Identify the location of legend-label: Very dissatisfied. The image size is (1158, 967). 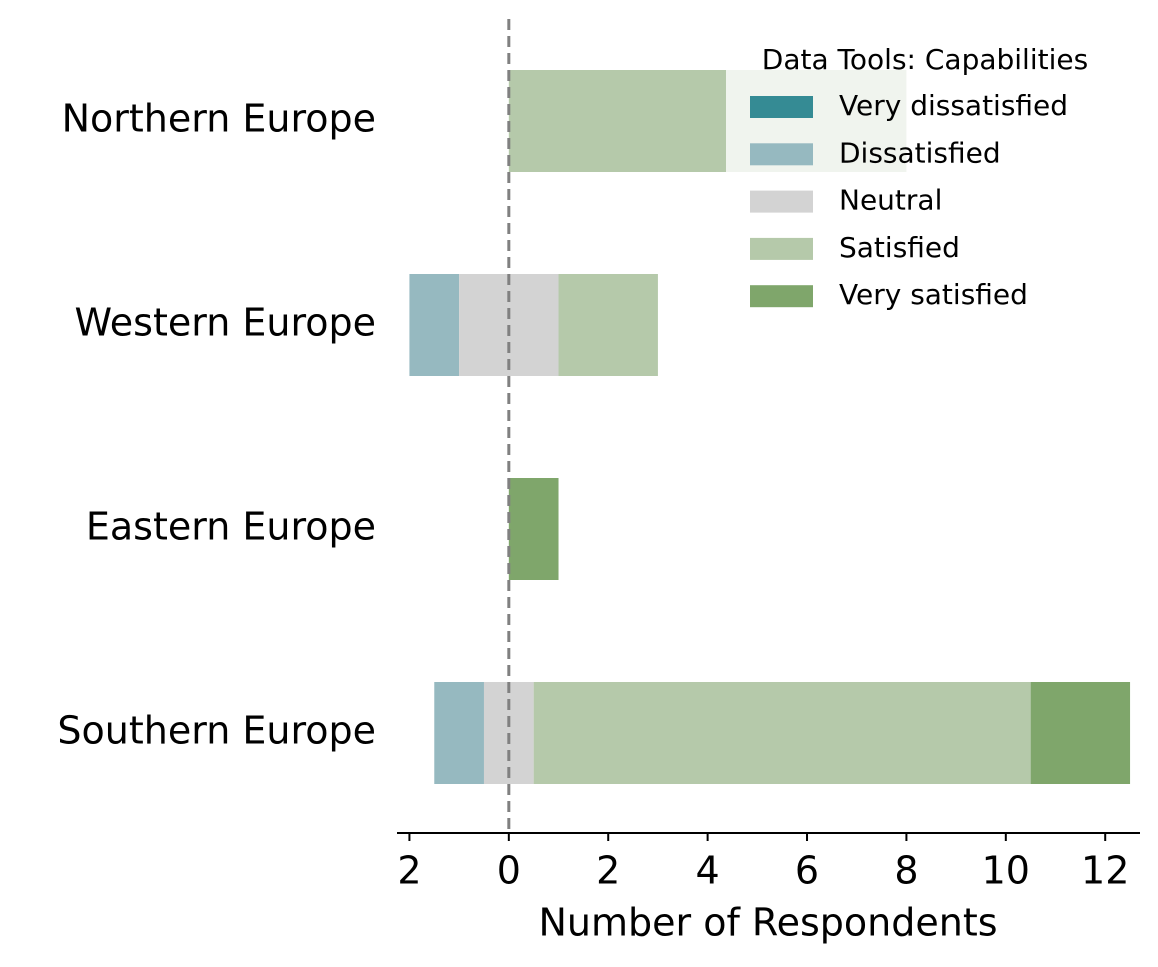
(953, 105).